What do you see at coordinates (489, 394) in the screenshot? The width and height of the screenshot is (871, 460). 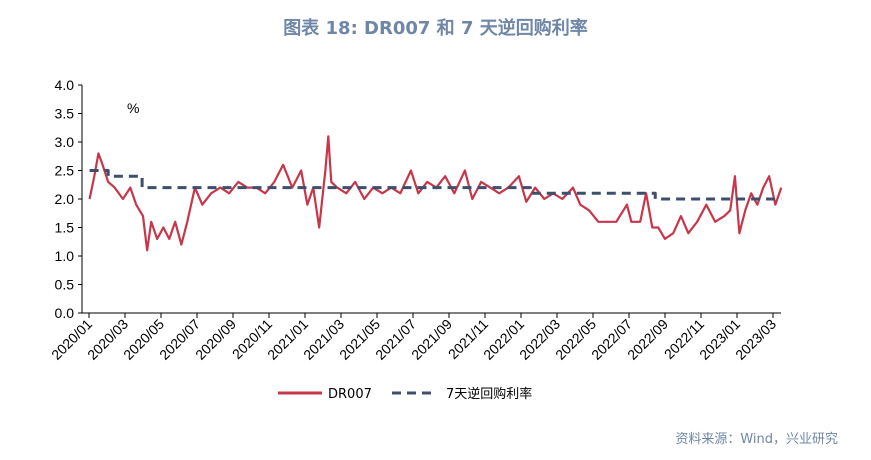 I see `legend-label: 7天逆回购利率` at bounding box center [489, 394].